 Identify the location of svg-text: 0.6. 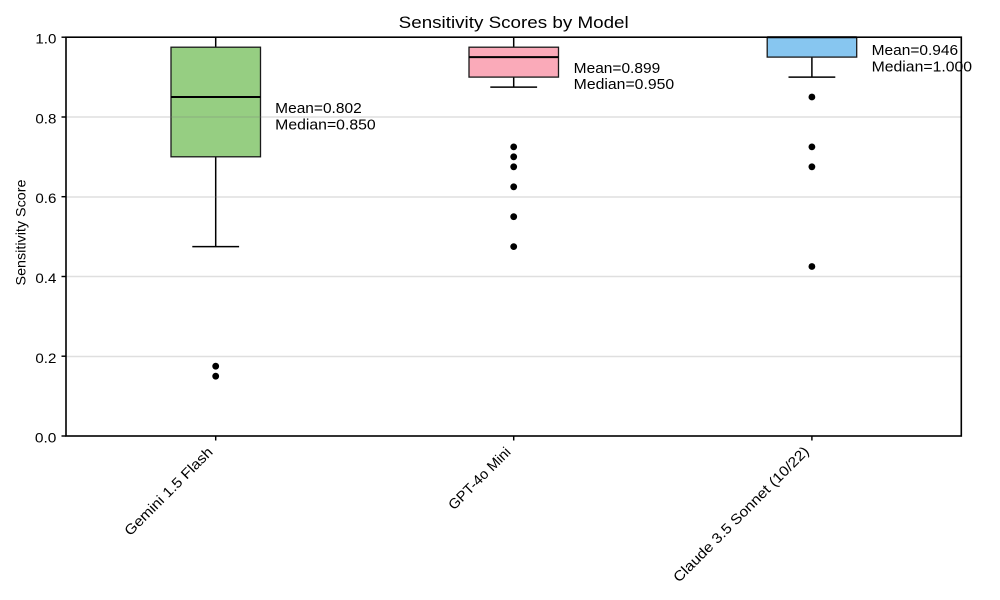
(45, 198).